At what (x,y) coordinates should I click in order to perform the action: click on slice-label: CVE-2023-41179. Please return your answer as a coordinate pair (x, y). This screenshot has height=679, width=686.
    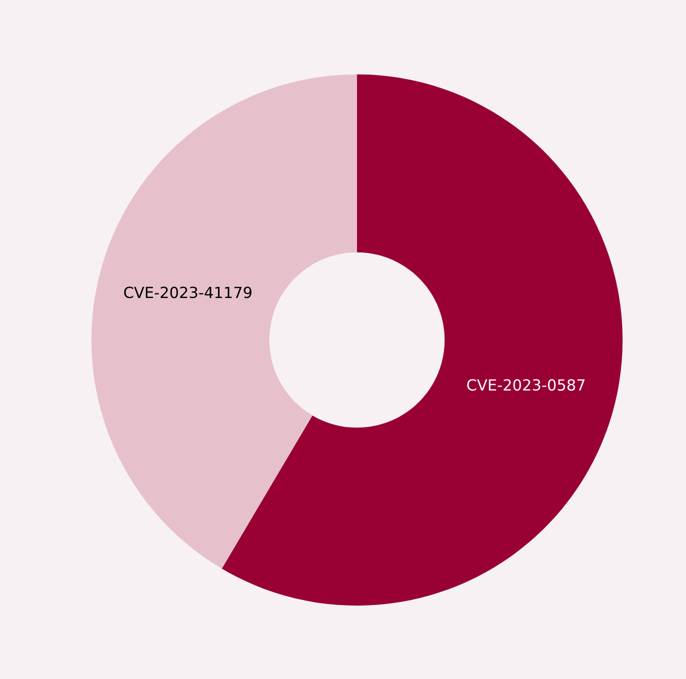
    Looking at the image, I should click on (188, 292).